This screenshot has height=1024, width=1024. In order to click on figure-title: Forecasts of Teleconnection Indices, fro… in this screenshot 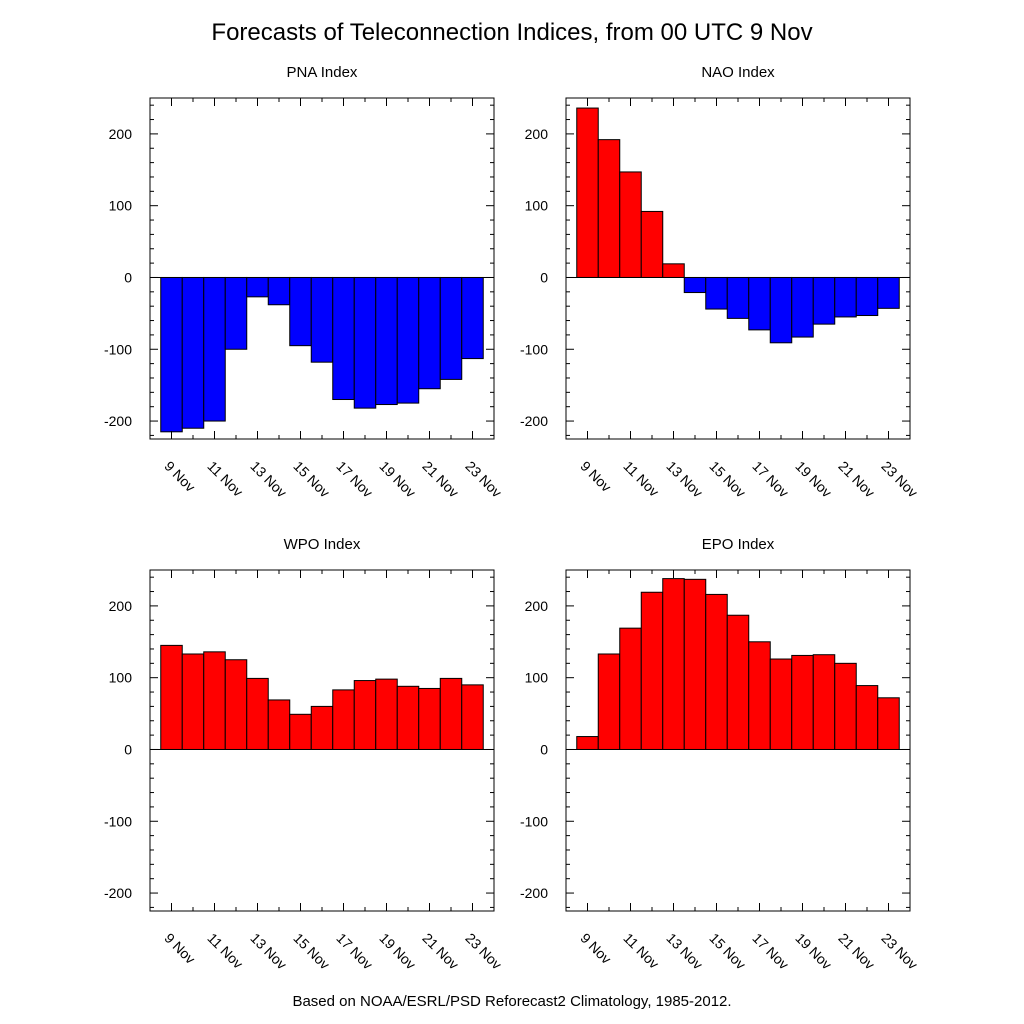, I will do `click(511, 32)`.